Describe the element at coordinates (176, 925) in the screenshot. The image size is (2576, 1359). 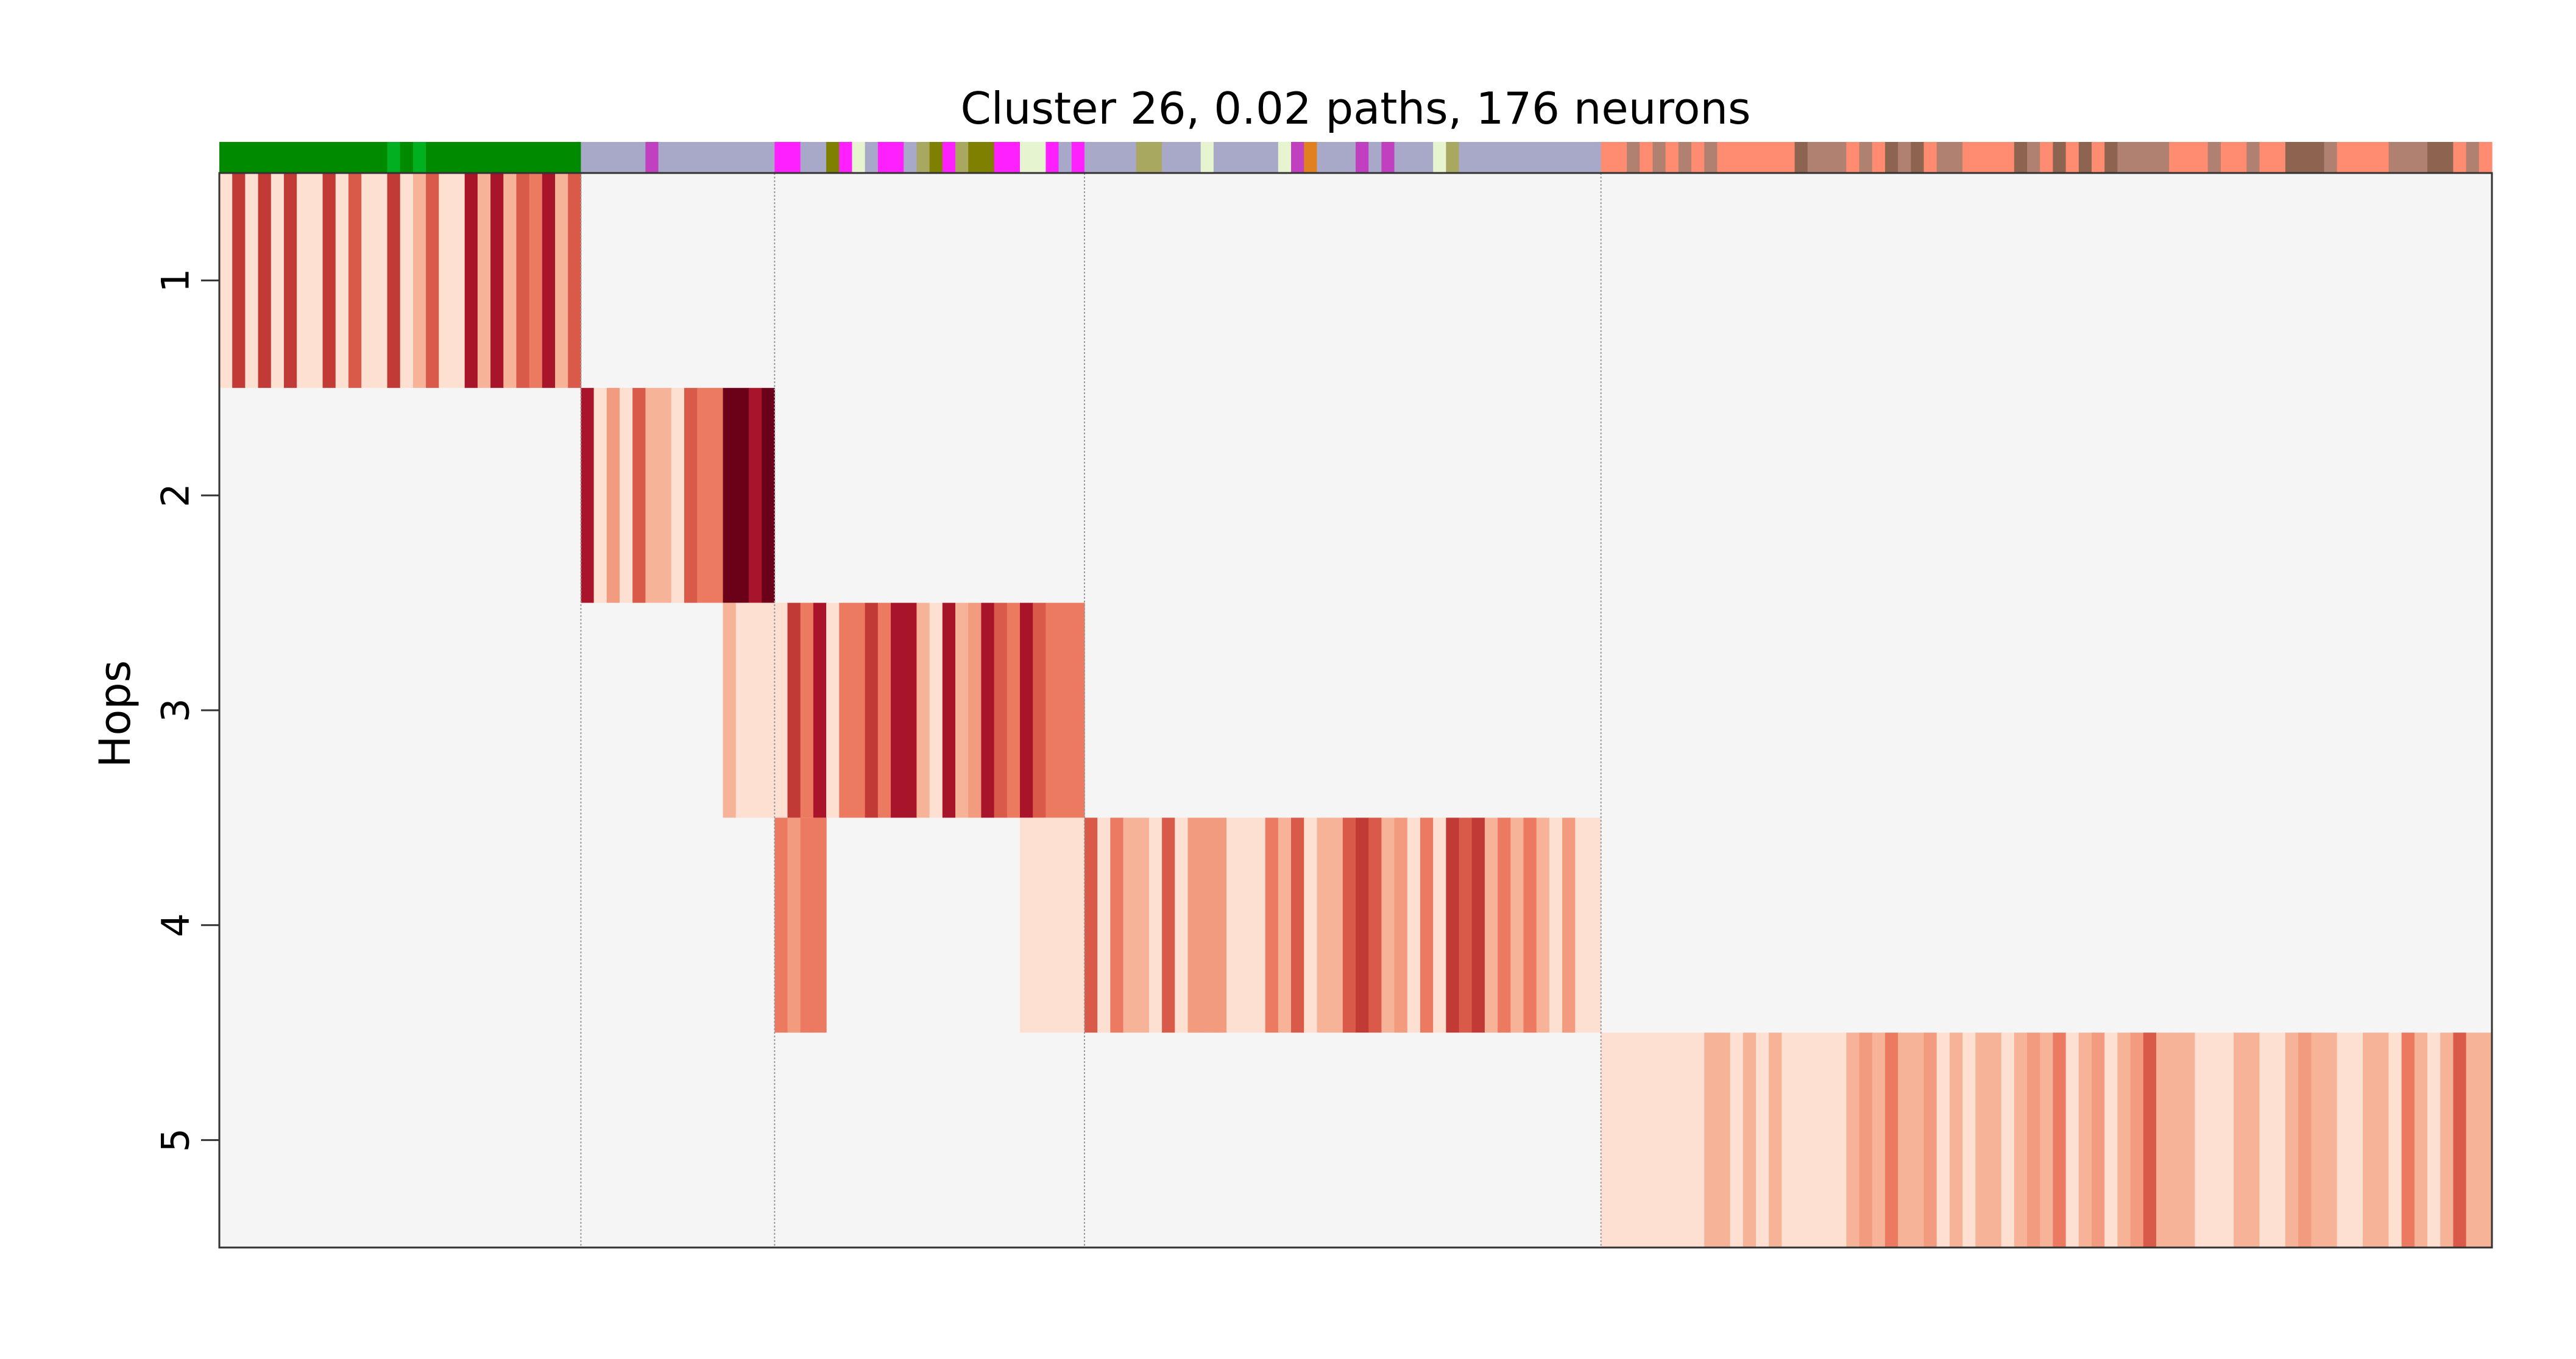
I see `y-tick-label: 4` at that location.